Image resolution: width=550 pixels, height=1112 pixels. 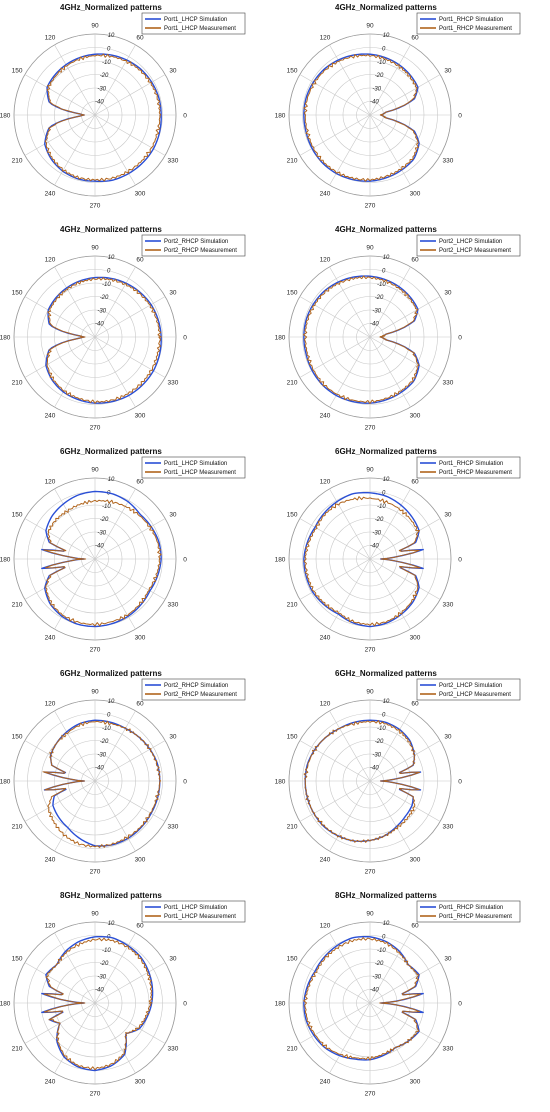 What do you see at coordinates (386, 895) in the screenshot?
I see `chart-title: 8GHz_Normalized patterns` at bounding box center [386, 895].